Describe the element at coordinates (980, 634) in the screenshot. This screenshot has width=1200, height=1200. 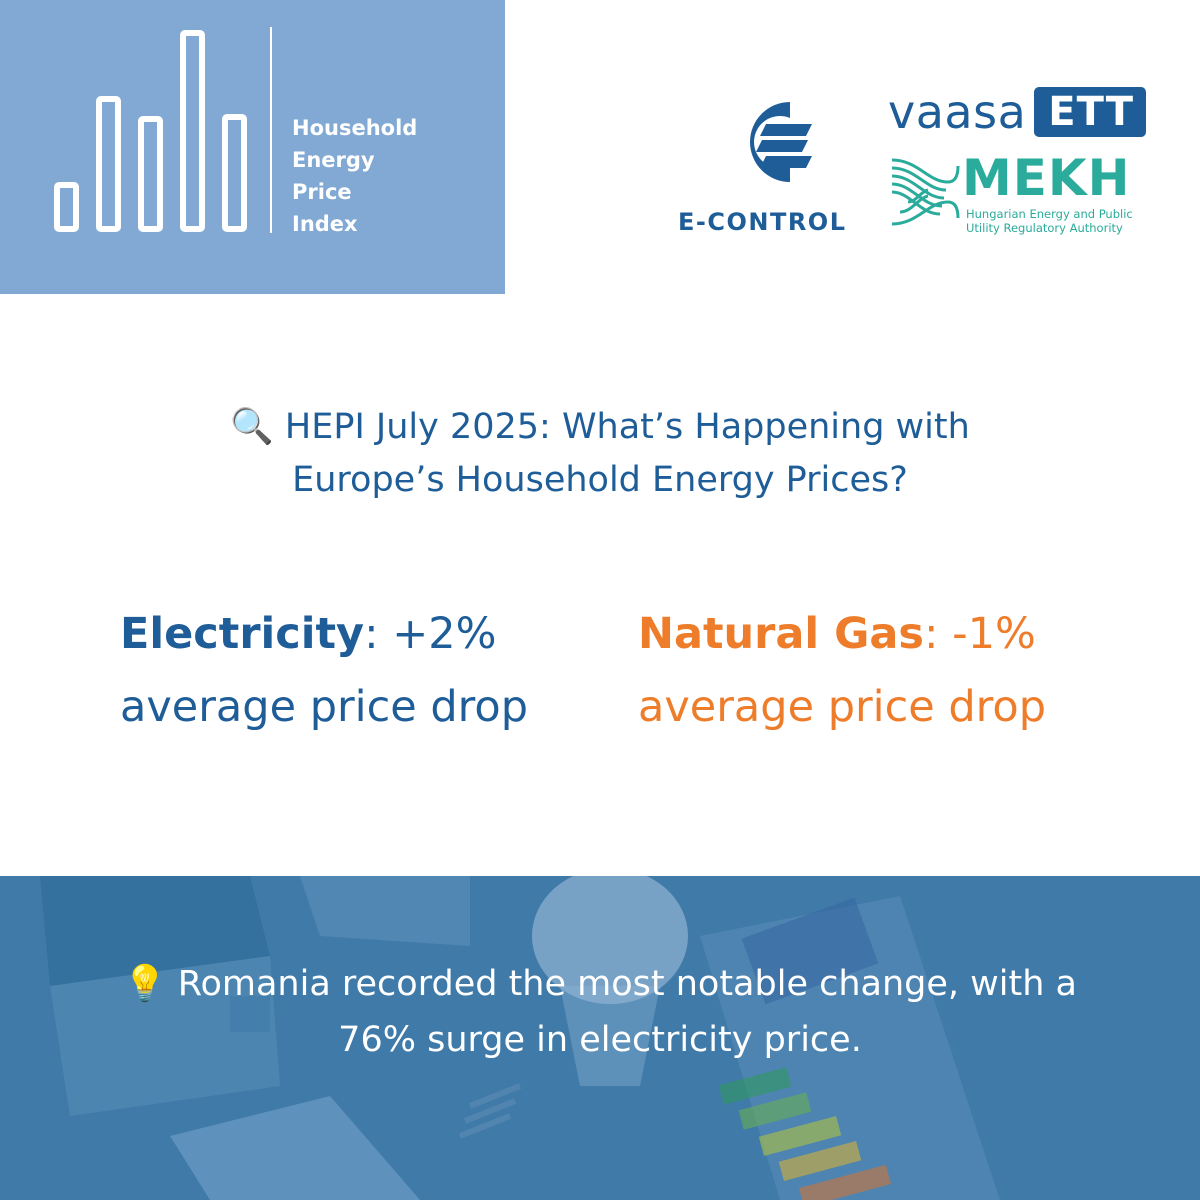
I see `natural-gas-value: : -1%` at that location.